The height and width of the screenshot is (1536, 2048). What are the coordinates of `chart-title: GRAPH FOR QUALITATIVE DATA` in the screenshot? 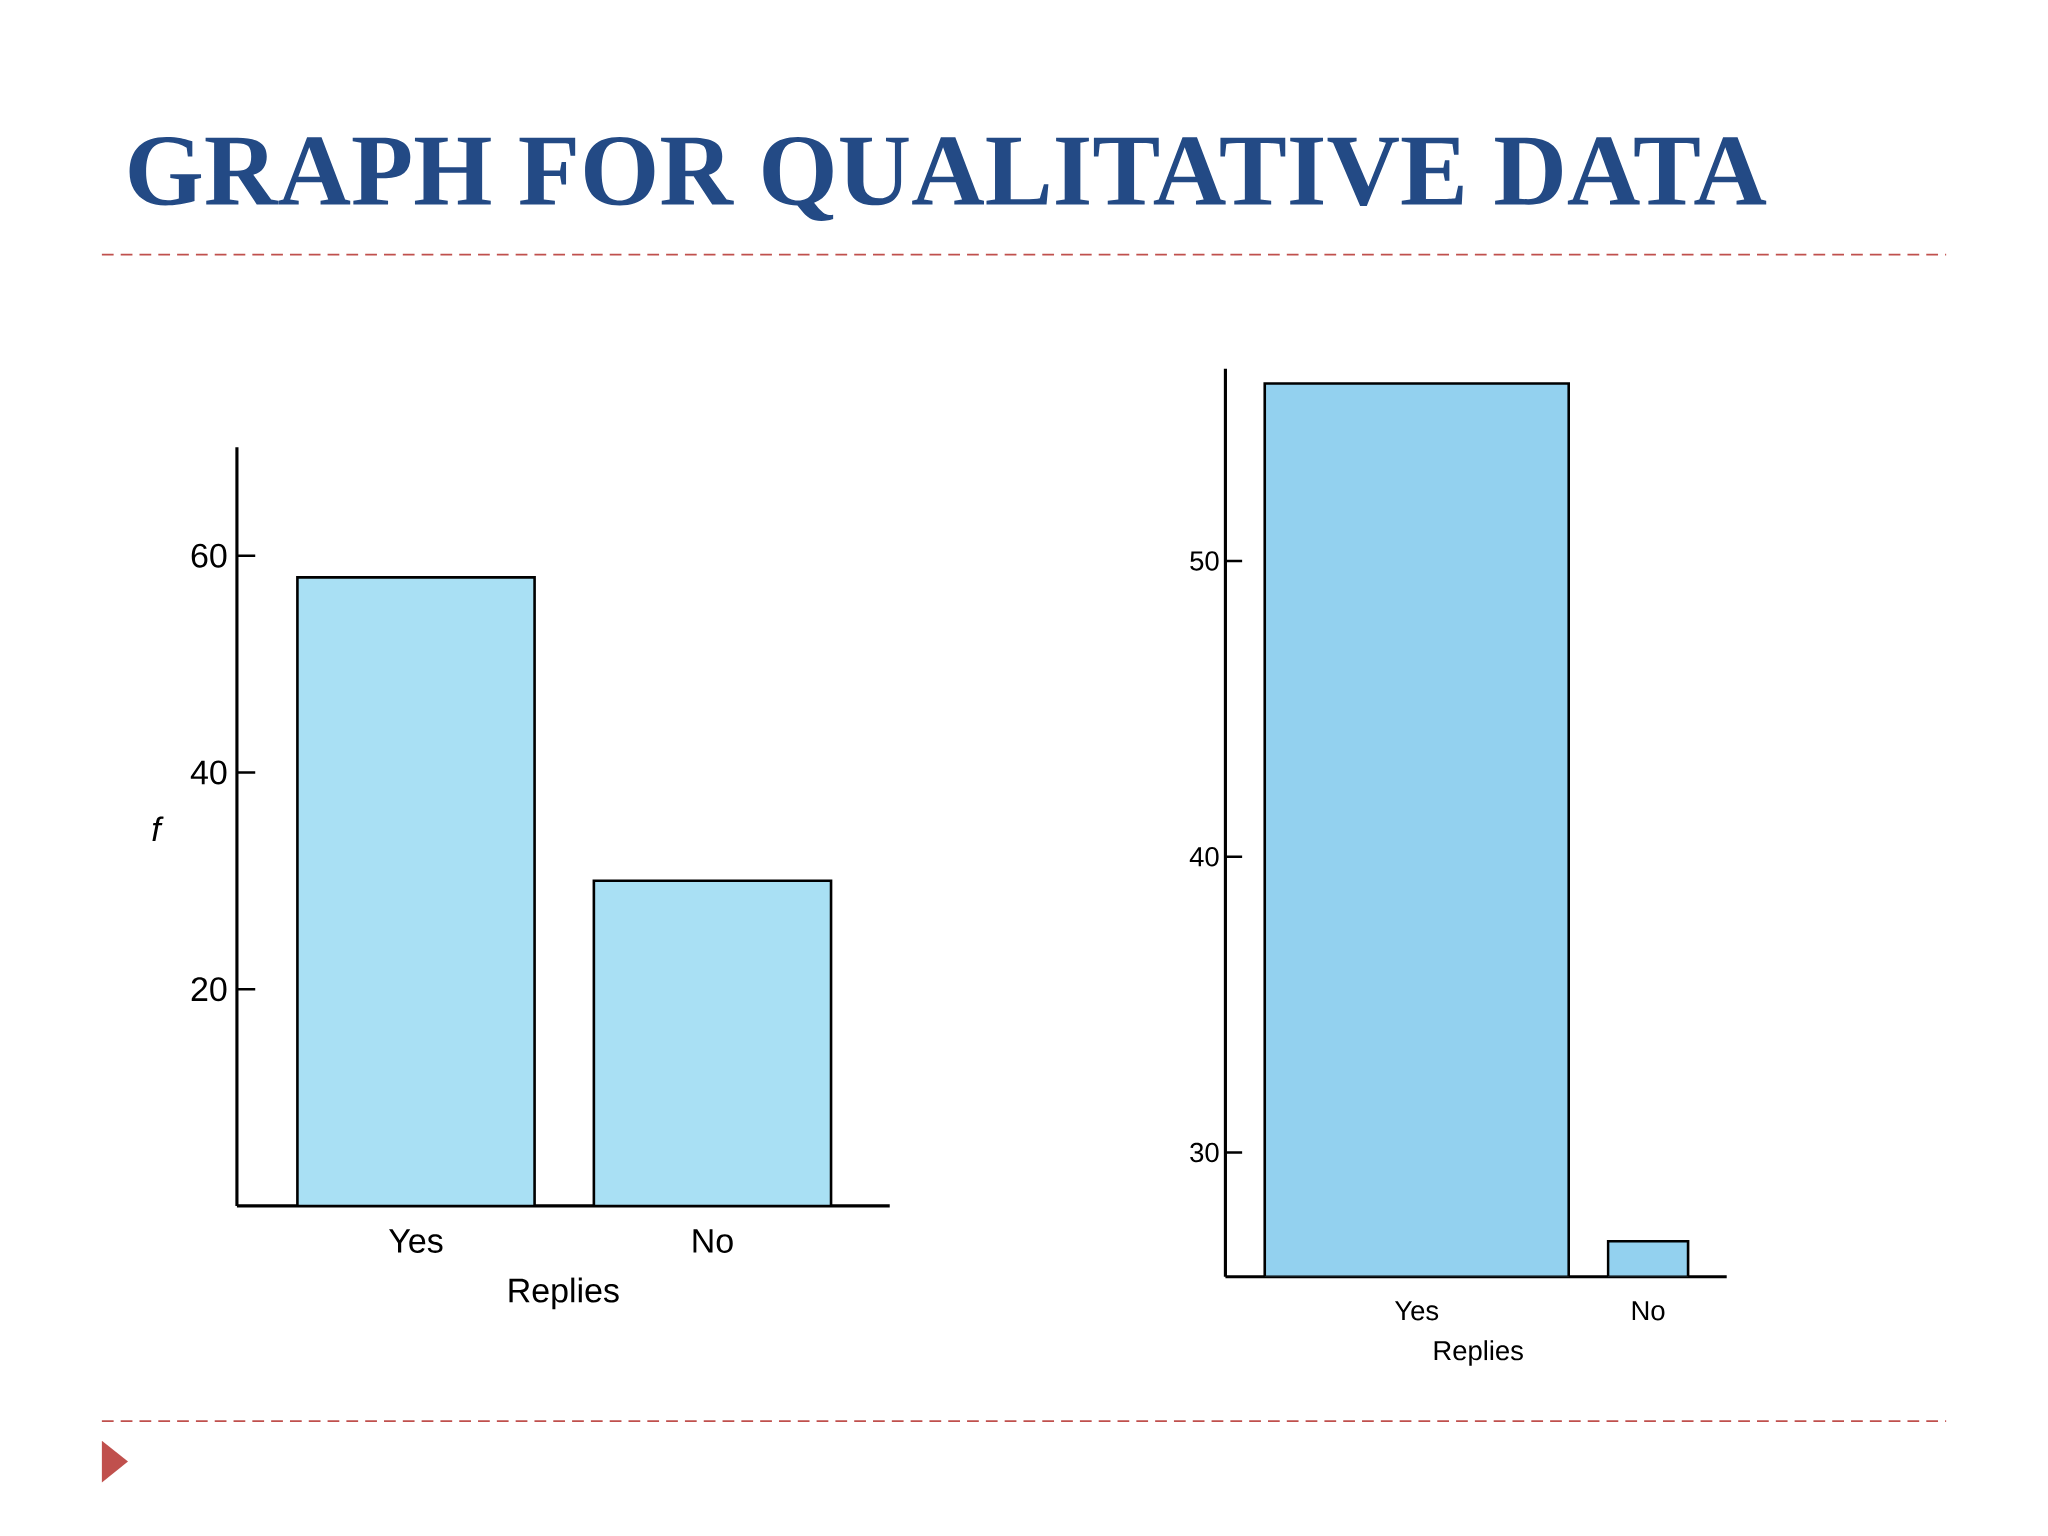 It's located at (948, 178).